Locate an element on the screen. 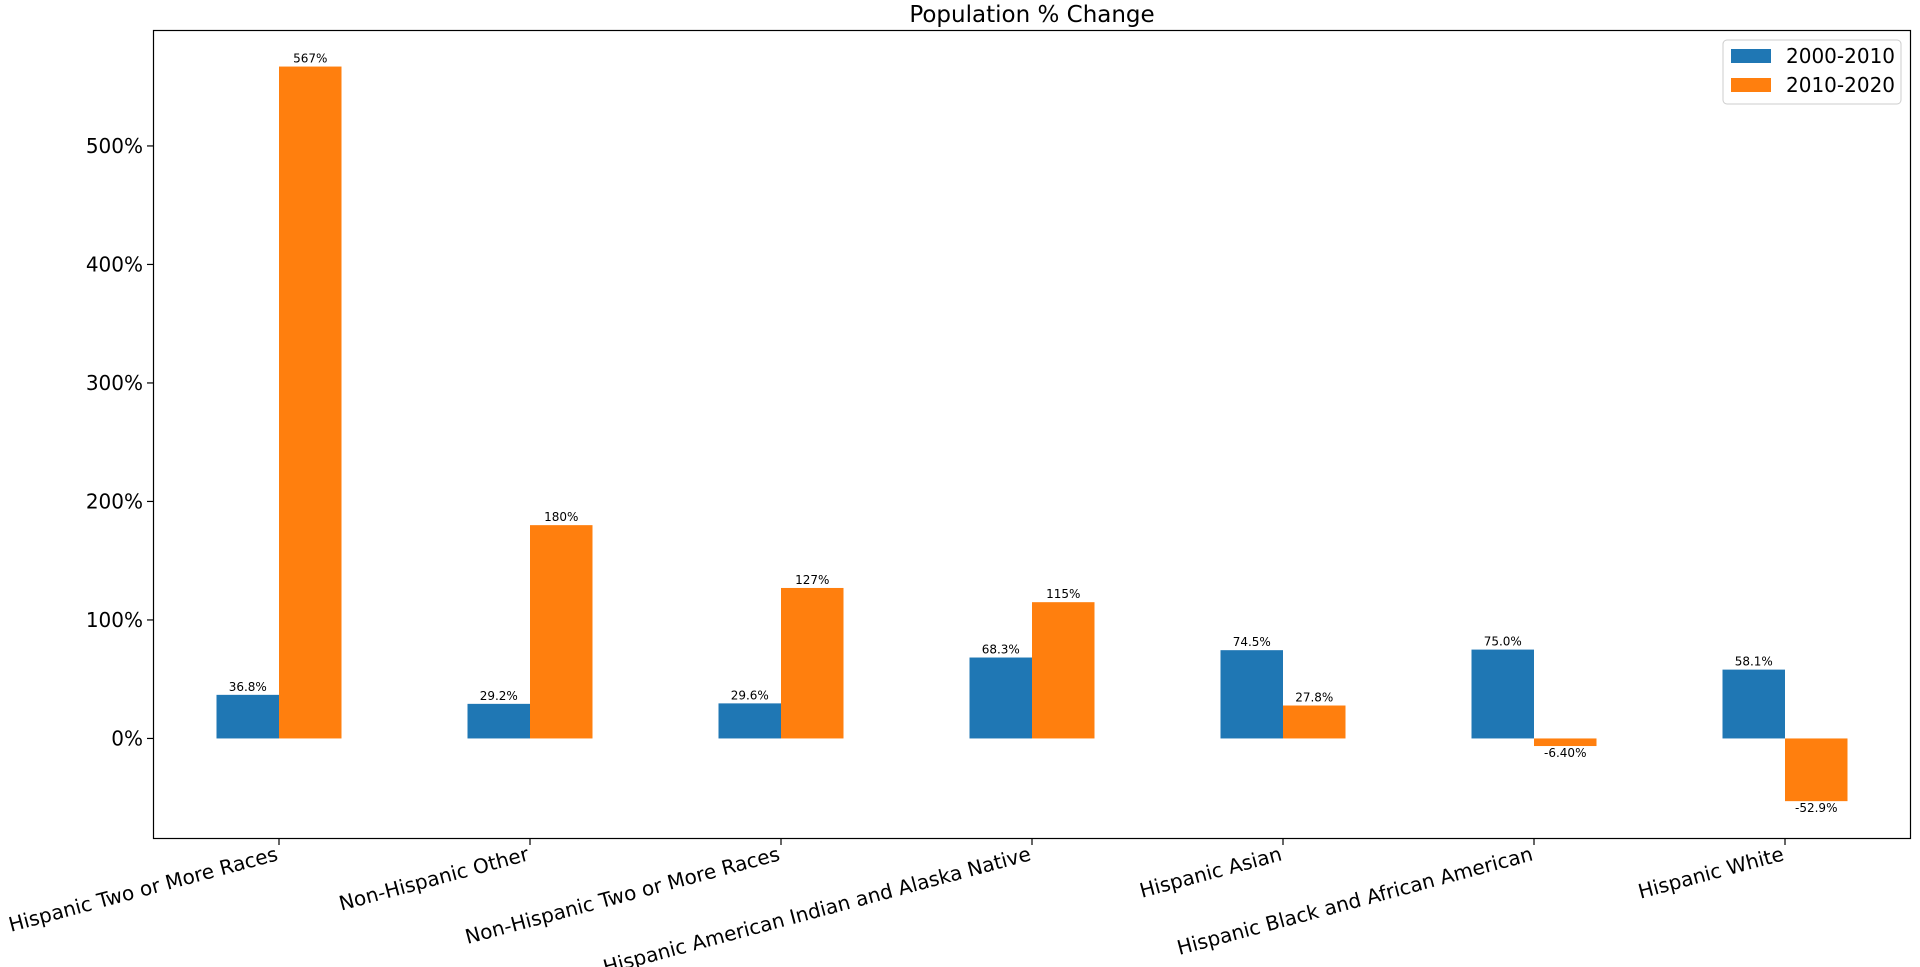  data-label-2000-2010-4: 74.5% is located at coordinates (1252, 642).